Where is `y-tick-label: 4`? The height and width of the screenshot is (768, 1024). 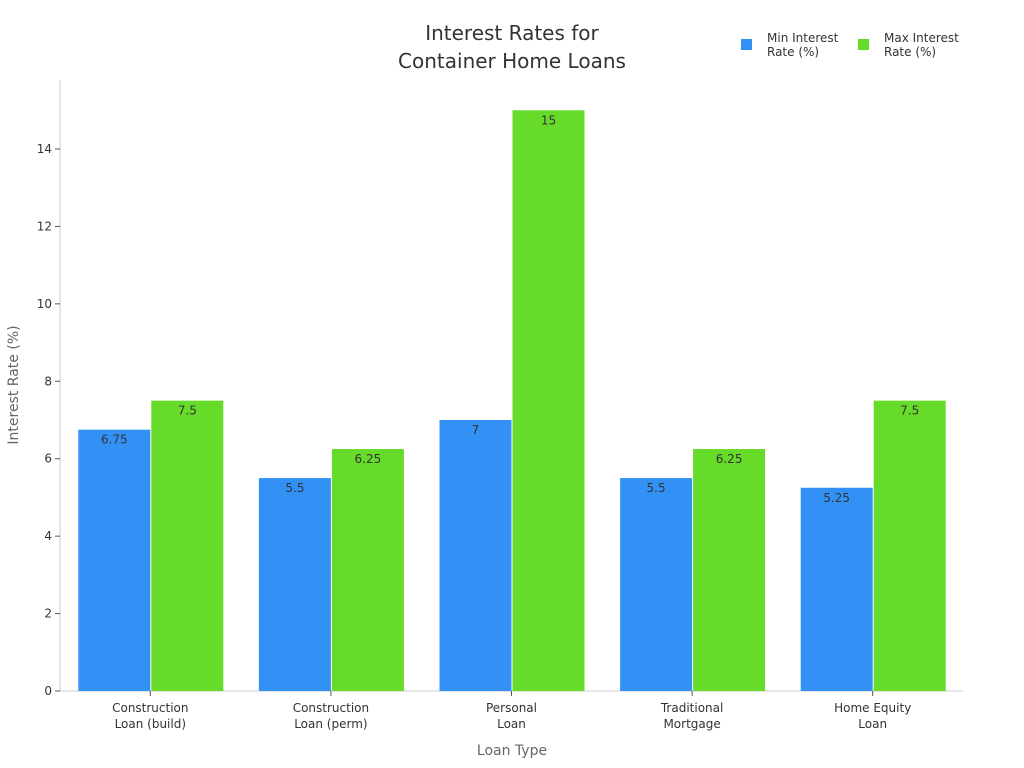 y-tick-label: 4 is located at coordinates (48, 536).